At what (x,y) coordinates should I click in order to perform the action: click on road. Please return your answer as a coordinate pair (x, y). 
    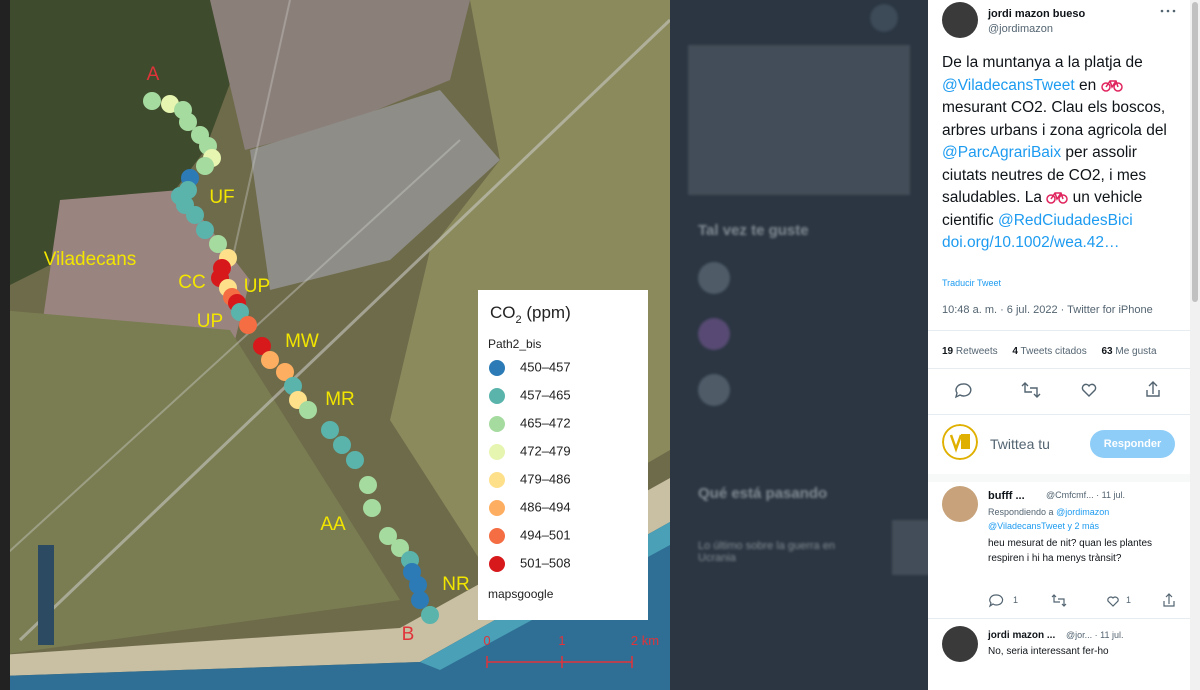
    Looking at the image, I should click on (260, 135).